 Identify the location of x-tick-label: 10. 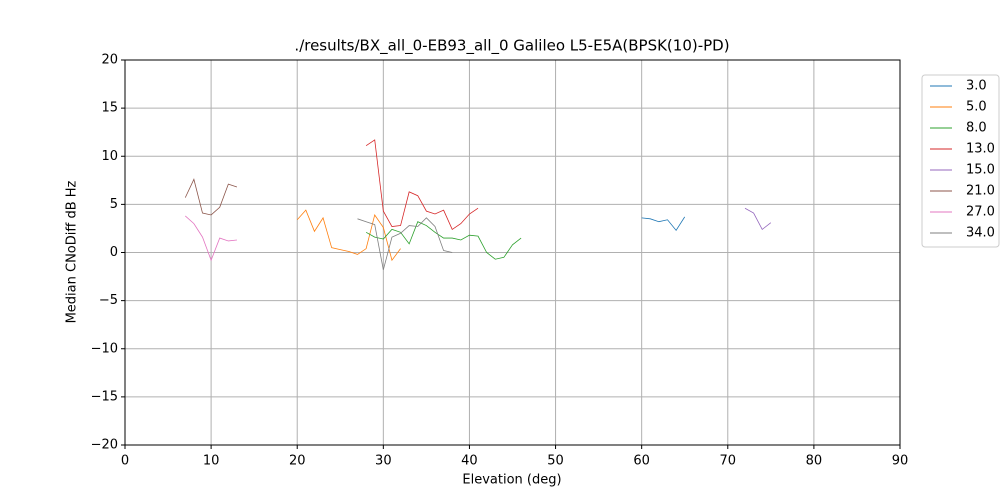
(211, 461).